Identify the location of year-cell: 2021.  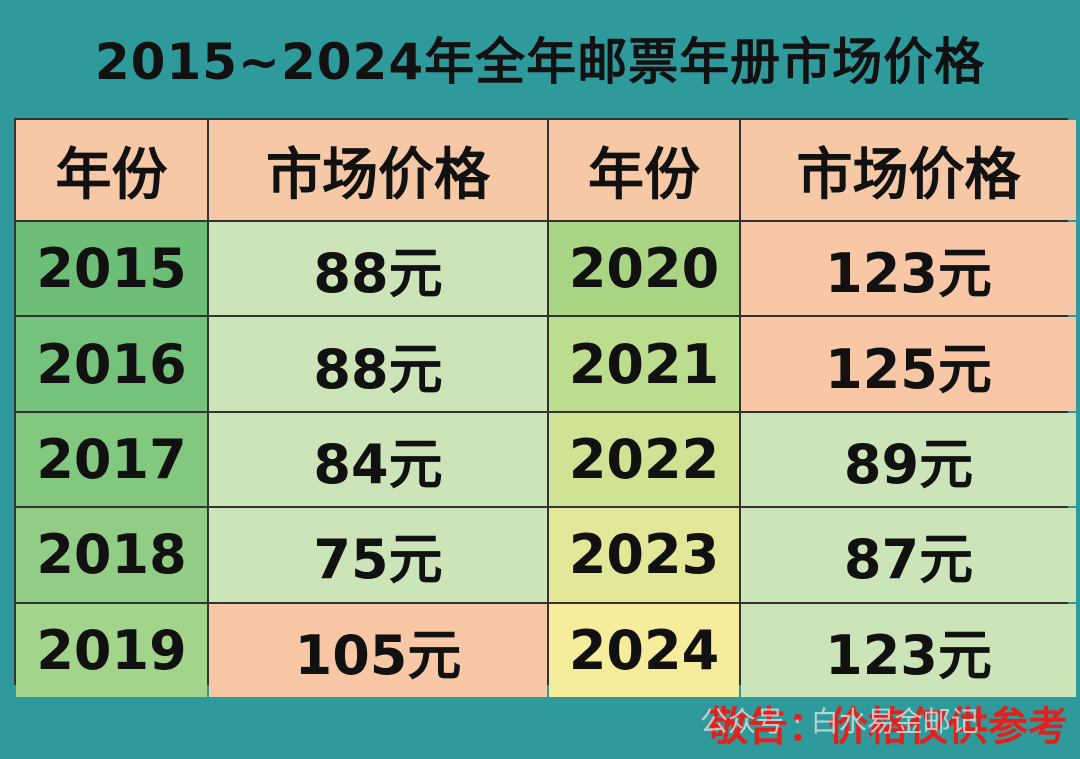
(644, 364).